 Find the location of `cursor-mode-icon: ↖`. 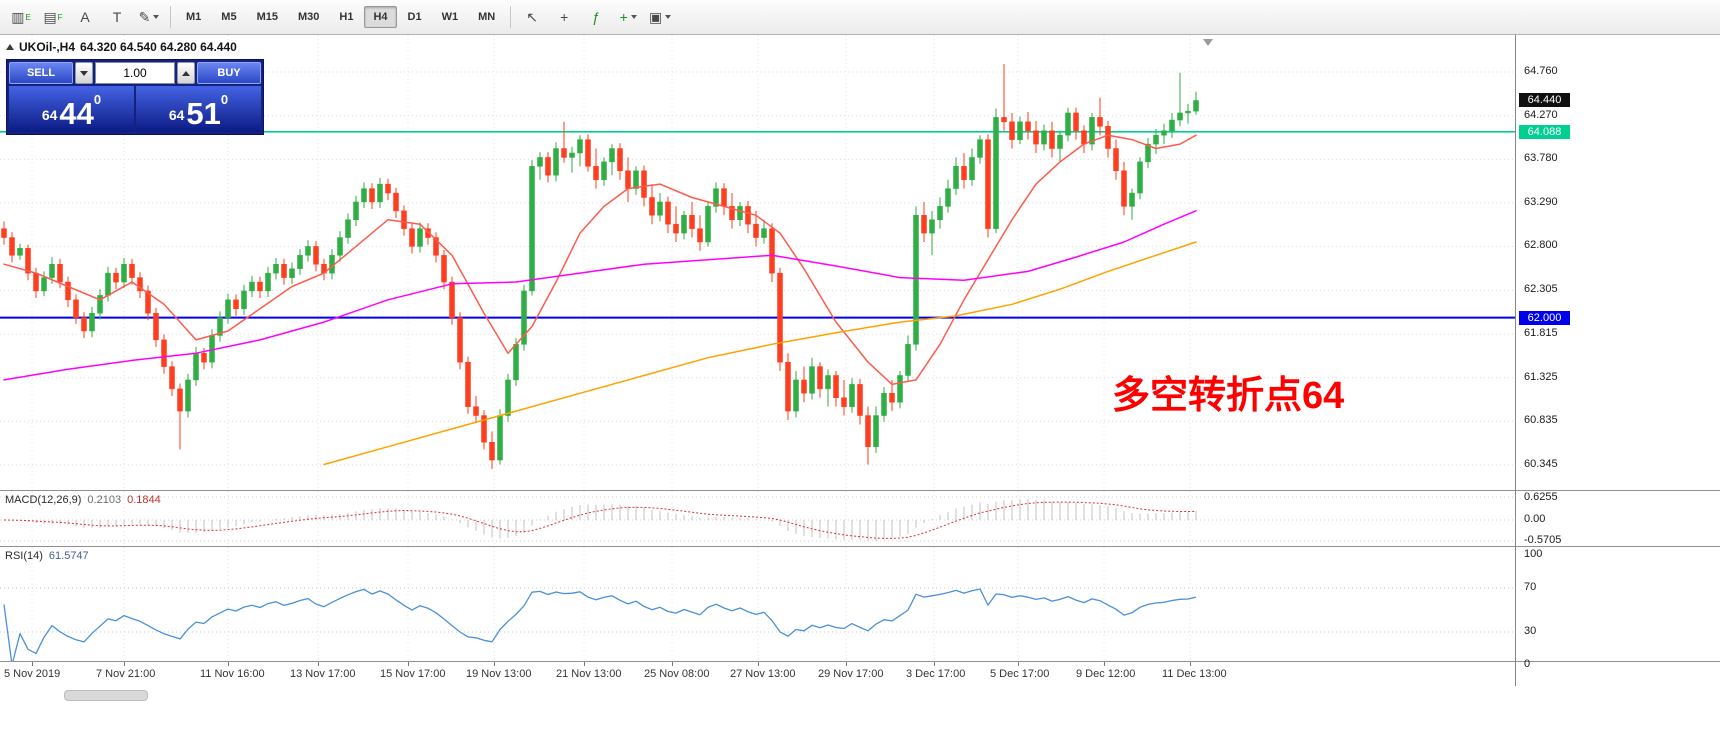

cursor-mode-icon: ↖ is located at coordinates (532, 16).